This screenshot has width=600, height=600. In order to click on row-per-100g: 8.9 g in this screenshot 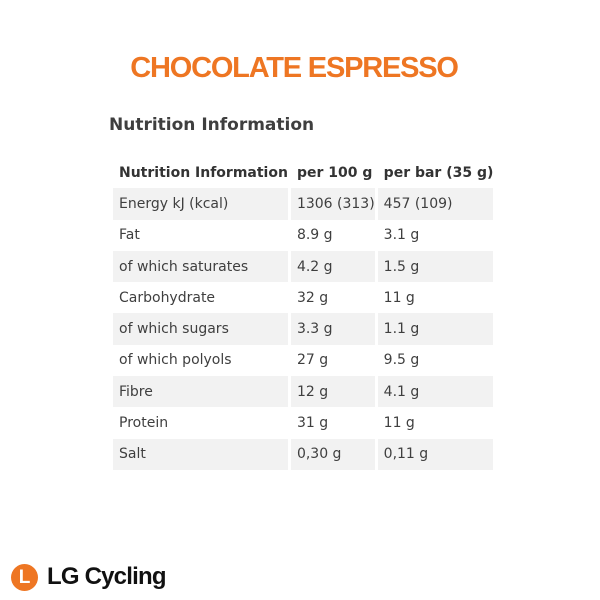, I will do `click(332, 235)`.